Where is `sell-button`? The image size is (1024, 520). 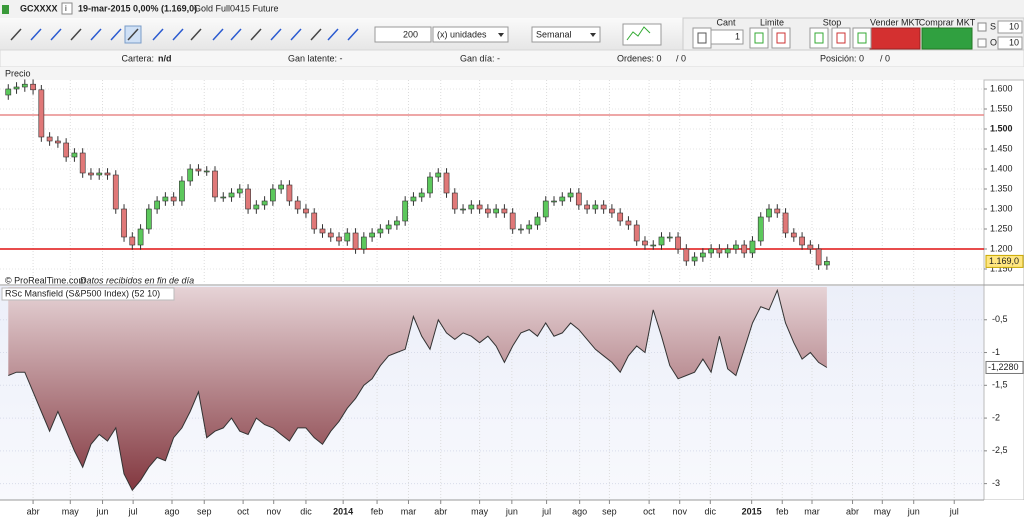 sell-button is located at coordinates (895, 38).